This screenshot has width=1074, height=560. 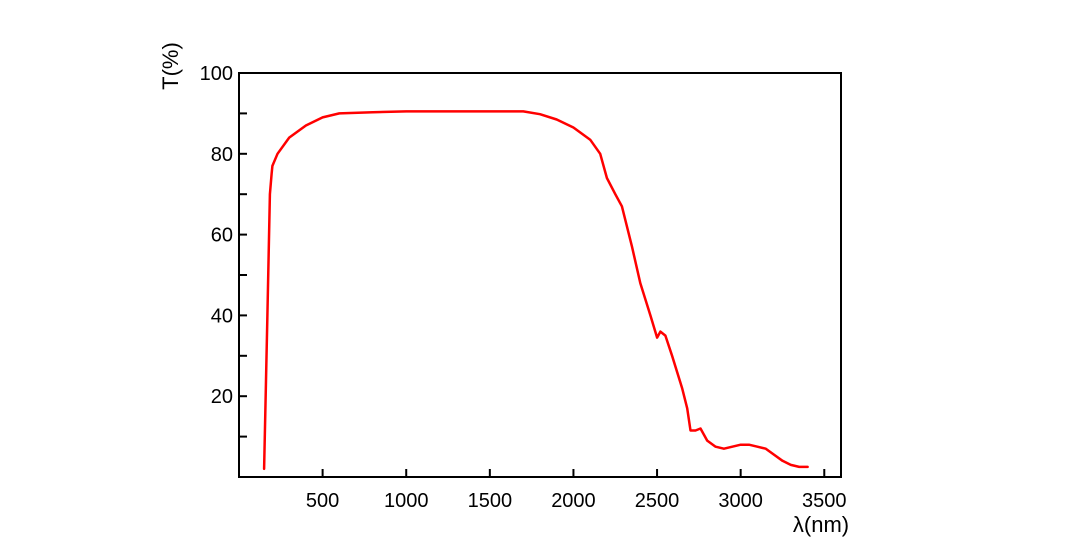 What do you see at coordinates (216, 74) in the screenshot?
I see `y-tick-label-100: 100` at bounding box center [216, 74].